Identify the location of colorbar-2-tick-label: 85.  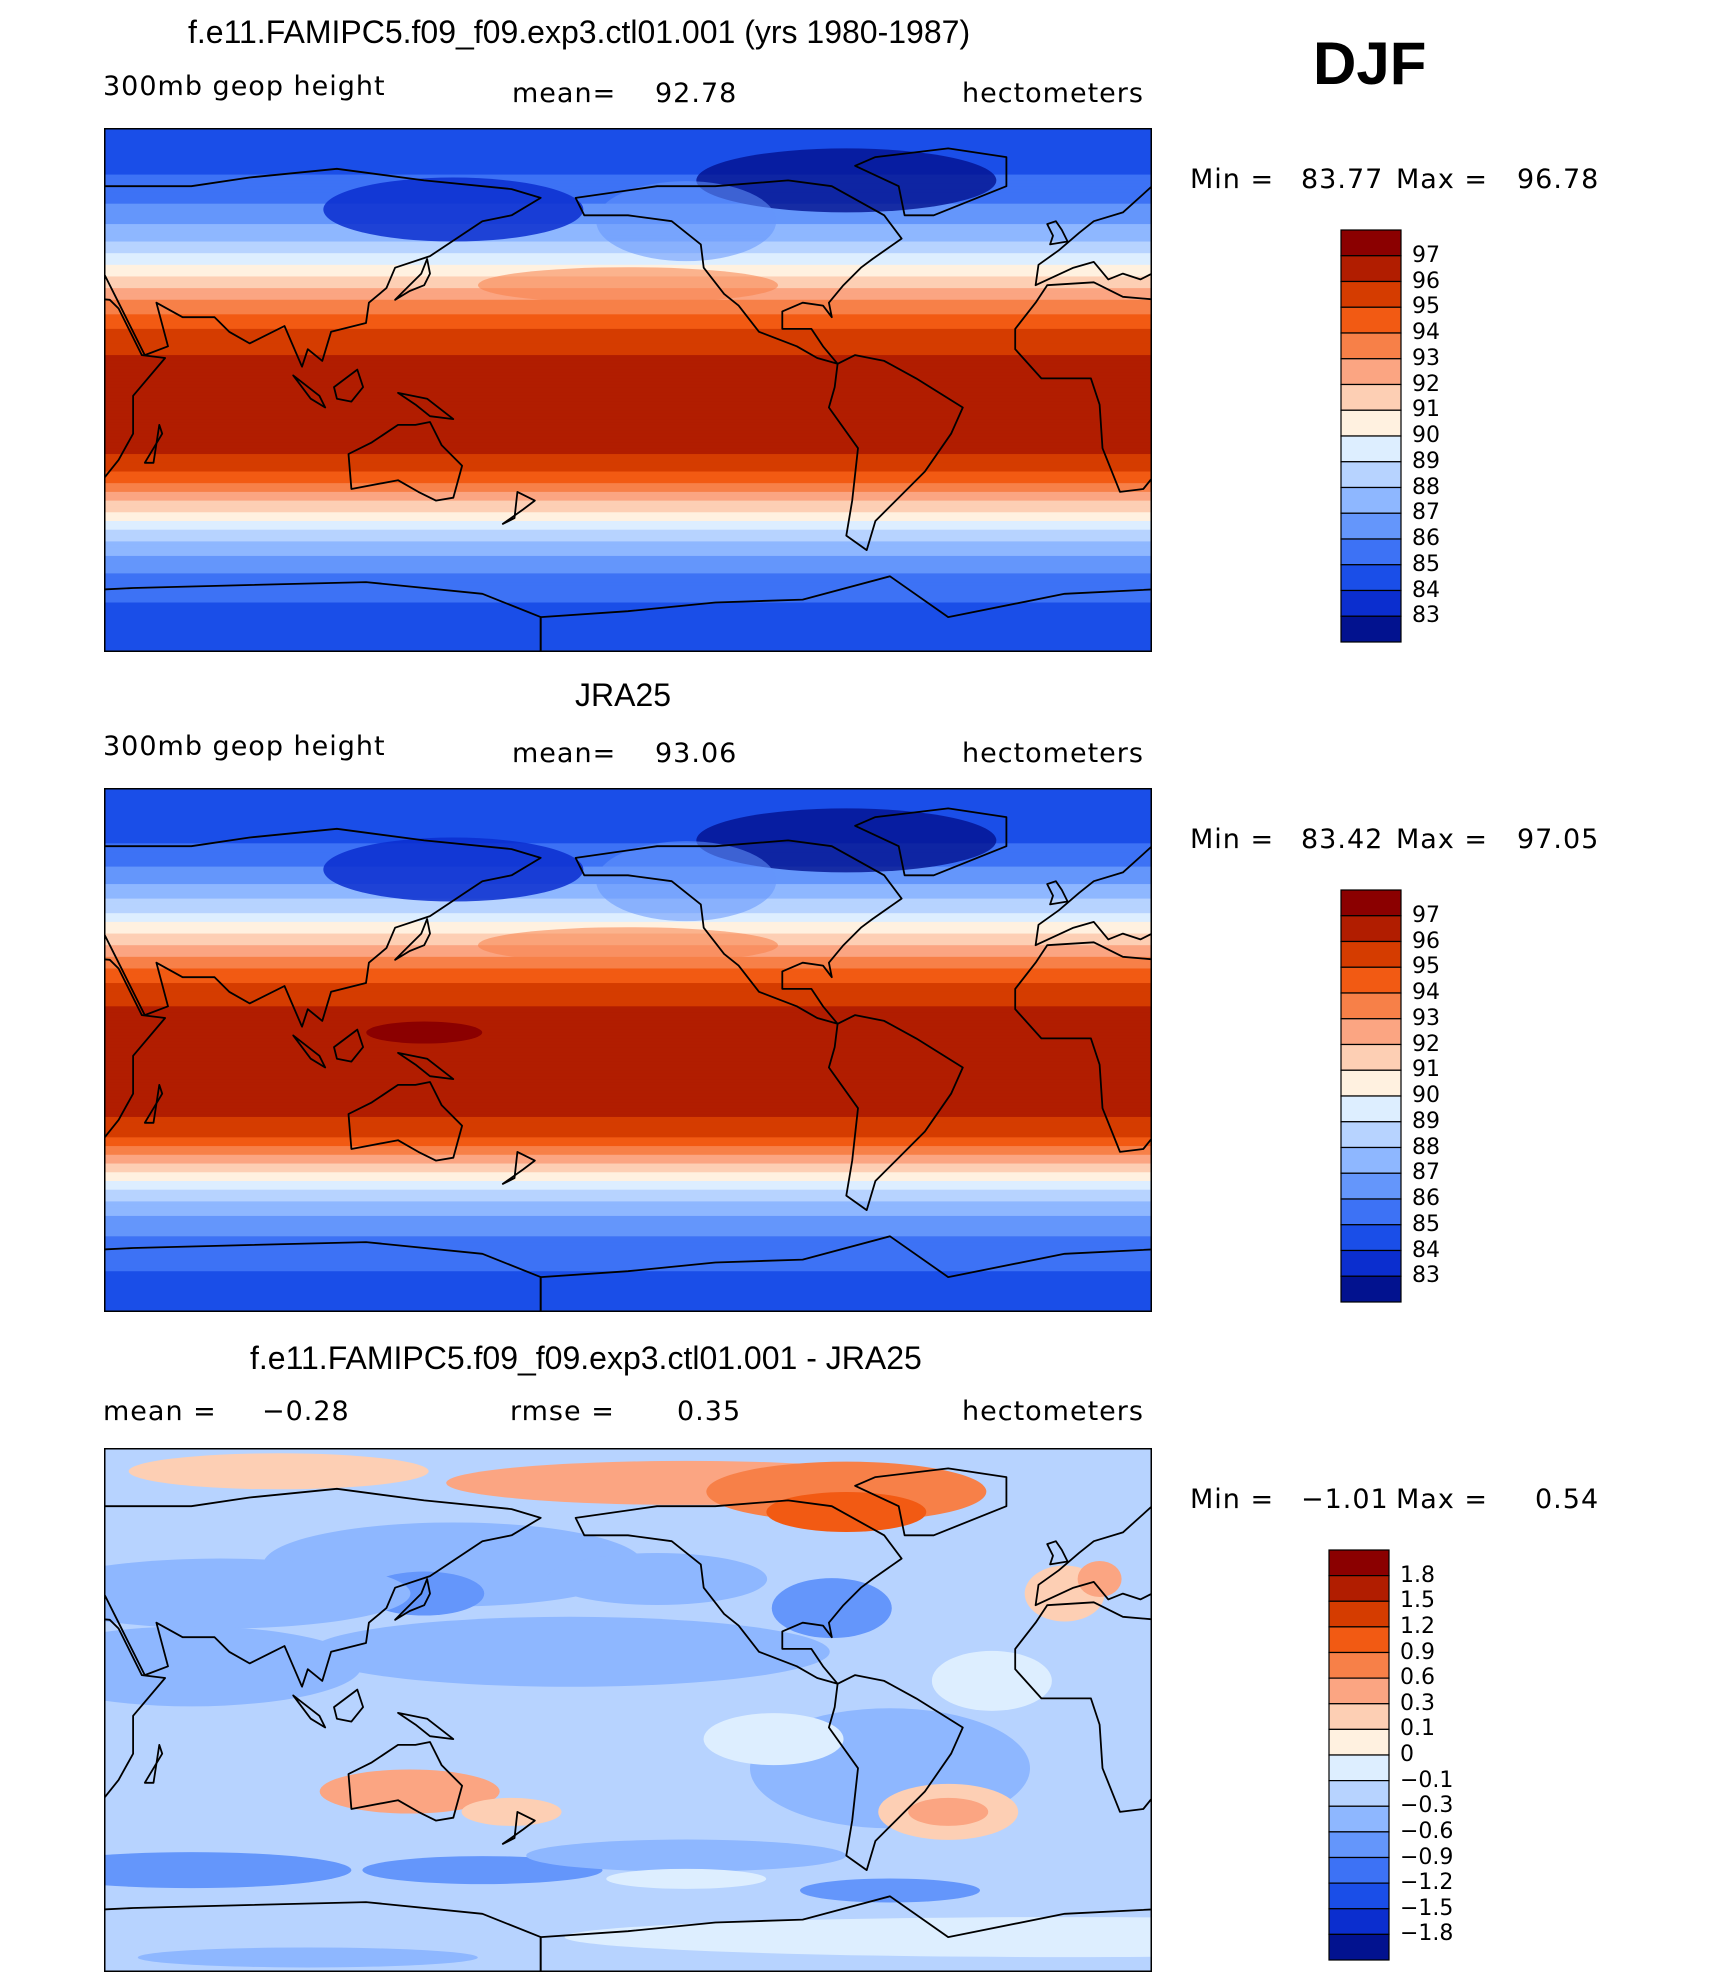
(1426, 1224).